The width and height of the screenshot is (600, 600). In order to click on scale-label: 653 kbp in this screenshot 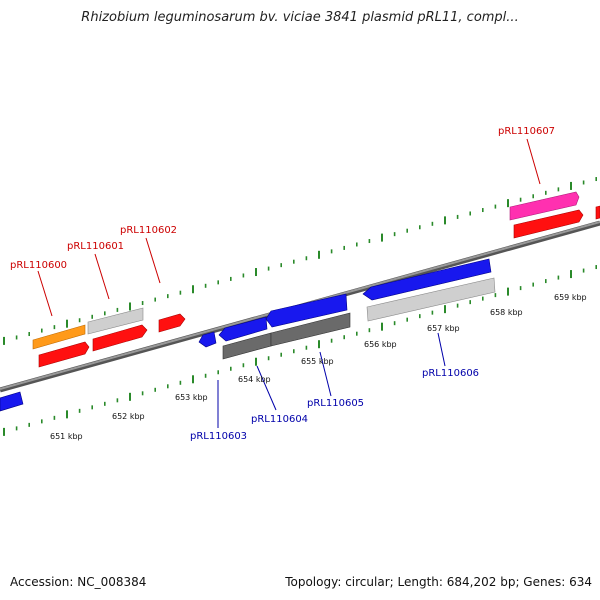, I will do `click(191, 397)`.